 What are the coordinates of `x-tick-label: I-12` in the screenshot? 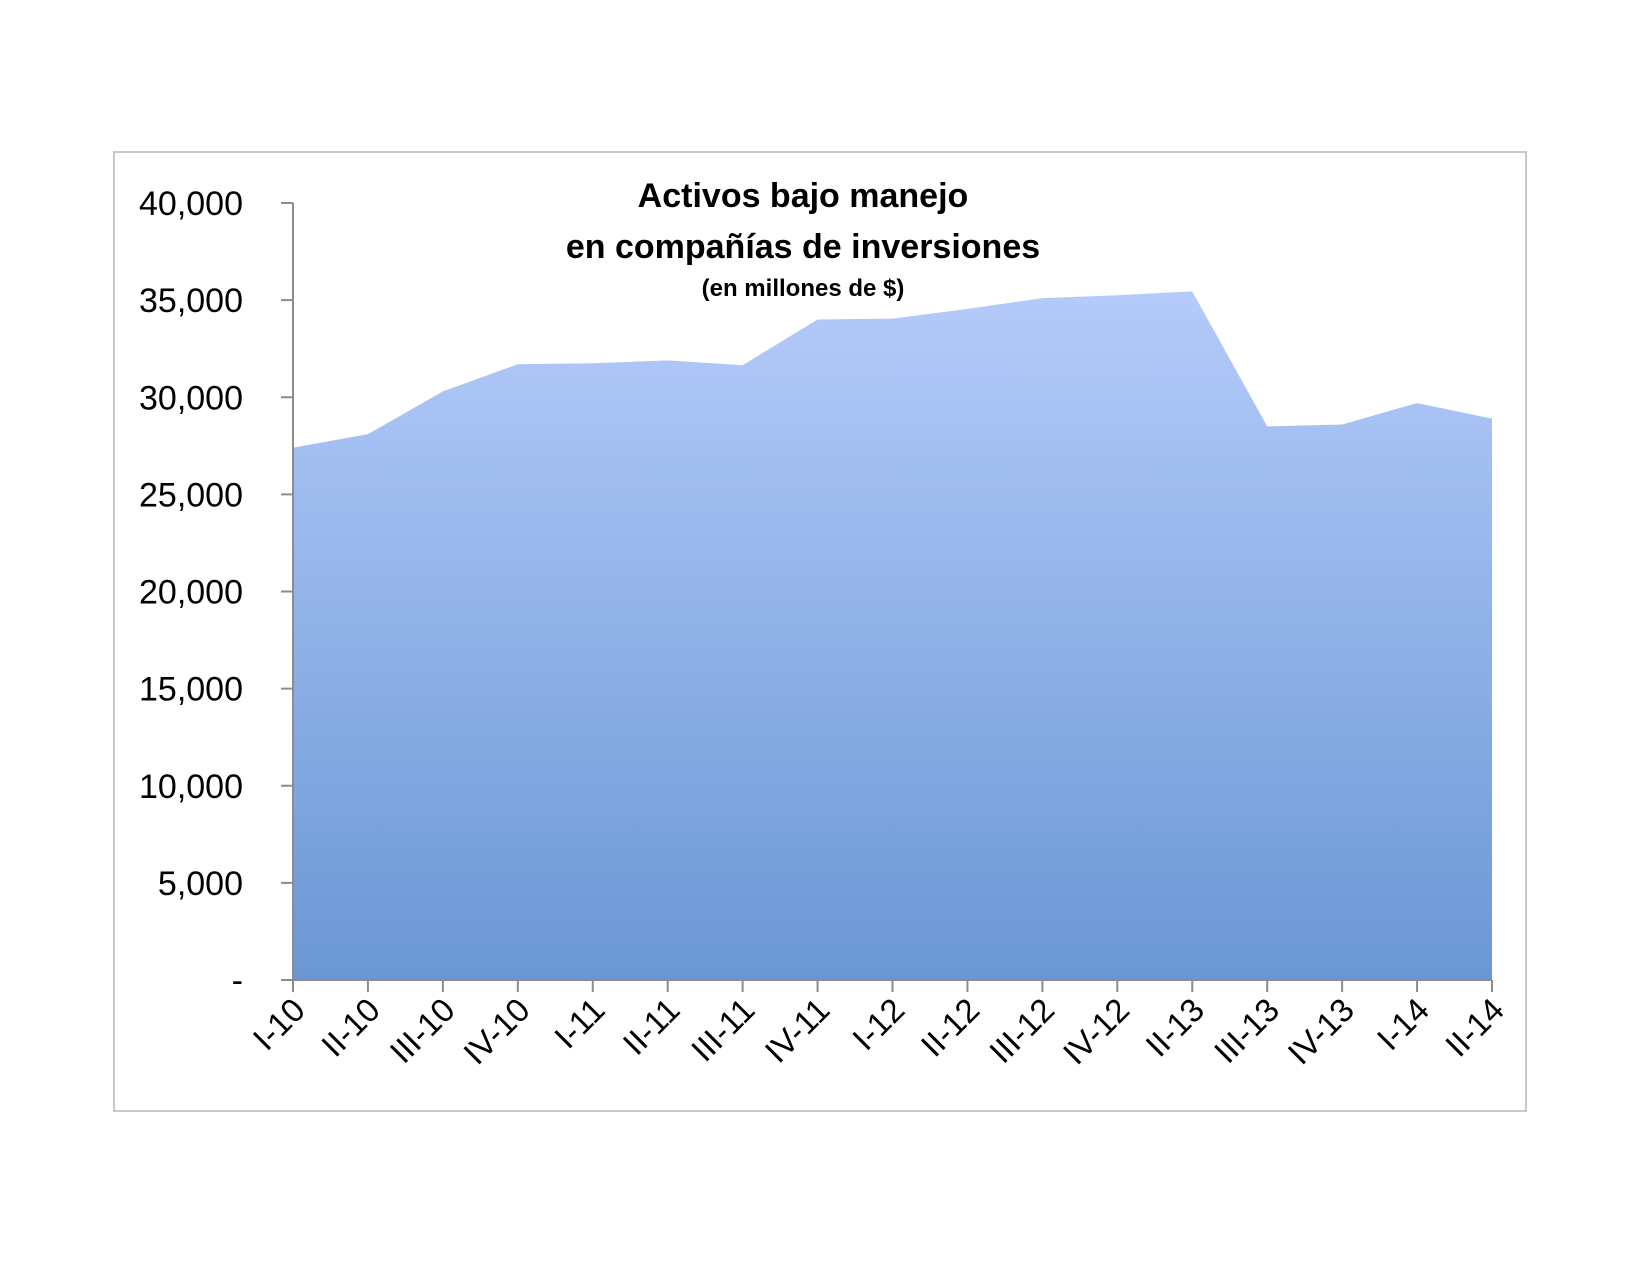 It's located at (878, 1024).